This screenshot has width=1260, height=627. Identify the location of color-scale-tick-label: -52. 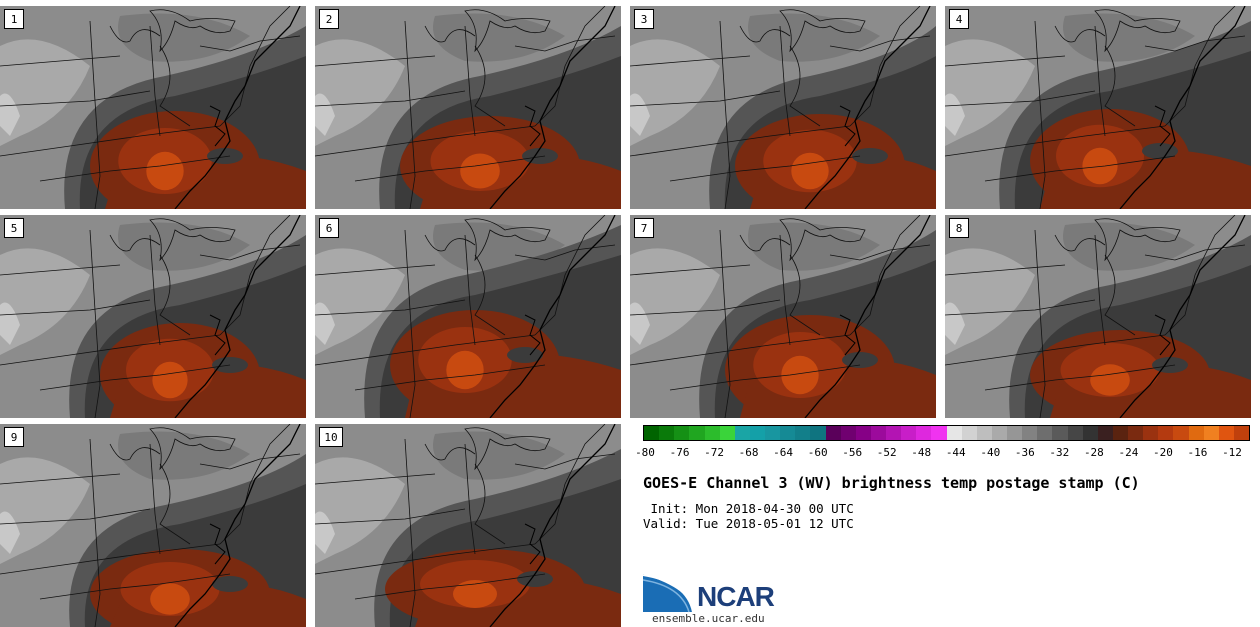
(886, 452).